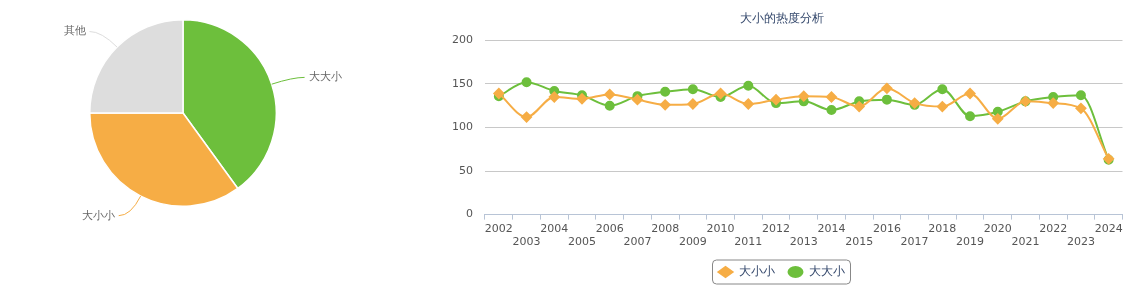  Describe the element at coordinates (720, 229) in the screenshot. I see `x-tick-label: 2010` at that location.